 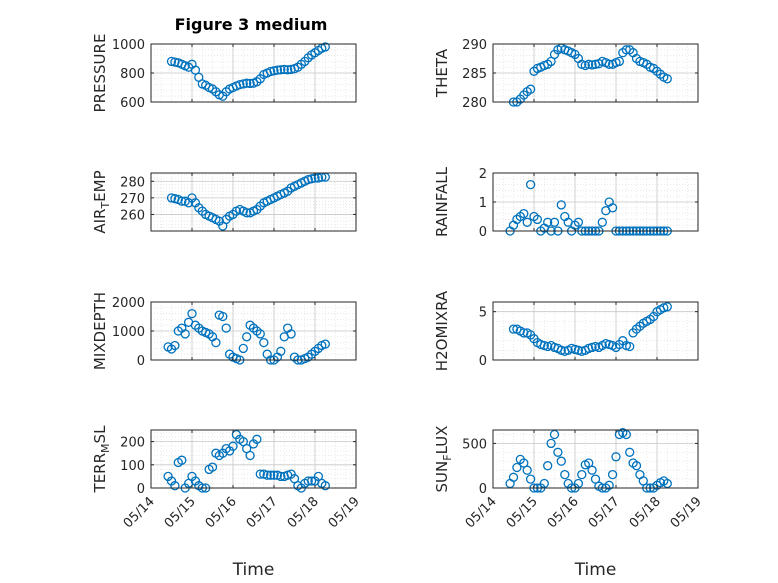 I want to click on y-axis-label: SUNFLUX, so click(x=443, y=459).